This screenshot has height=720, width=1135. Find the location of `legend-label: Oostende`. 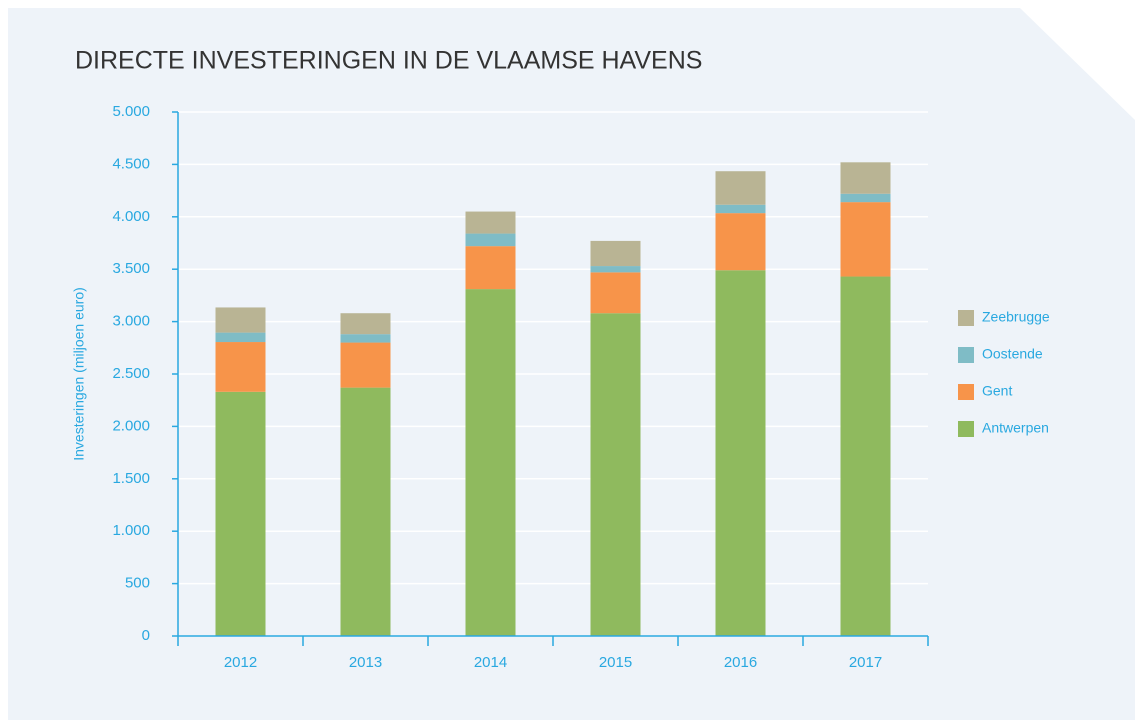

legend-label: Oostende is located at coordinates (1012, 354).